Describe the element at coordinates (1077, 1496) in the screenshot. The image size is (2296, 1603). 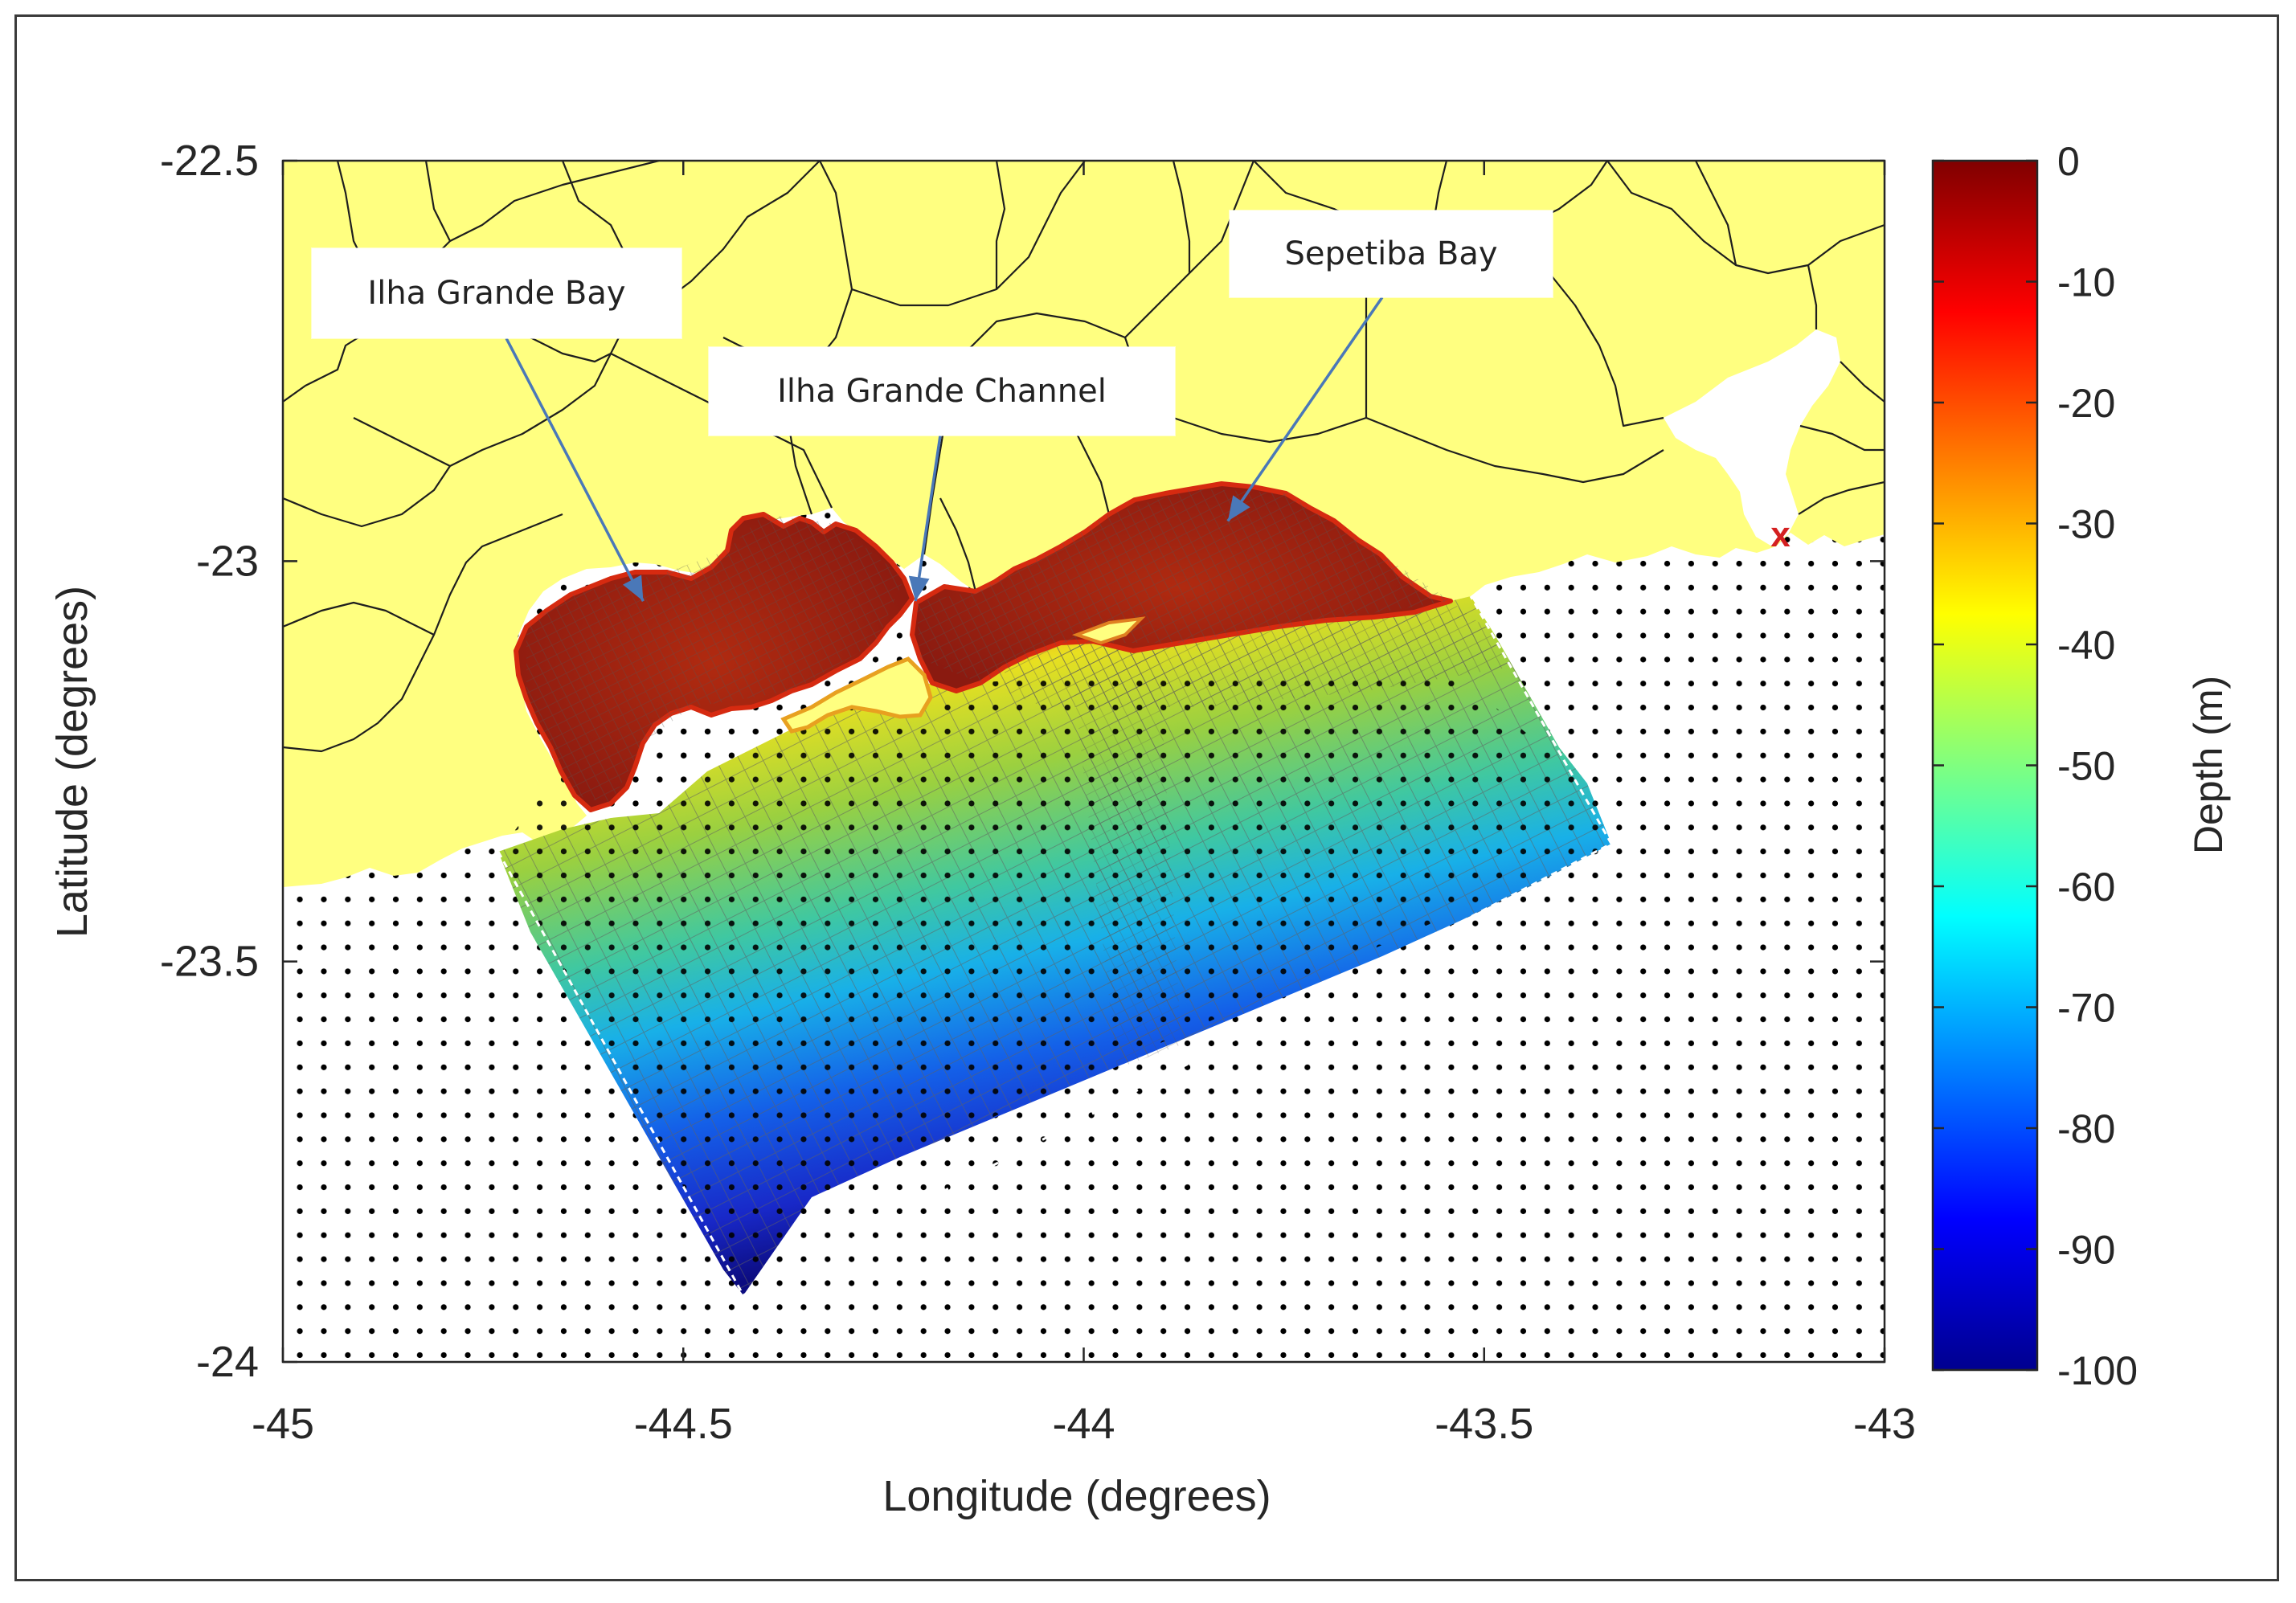
I see `x-axis-label: Longitude (degrees)` at that location.